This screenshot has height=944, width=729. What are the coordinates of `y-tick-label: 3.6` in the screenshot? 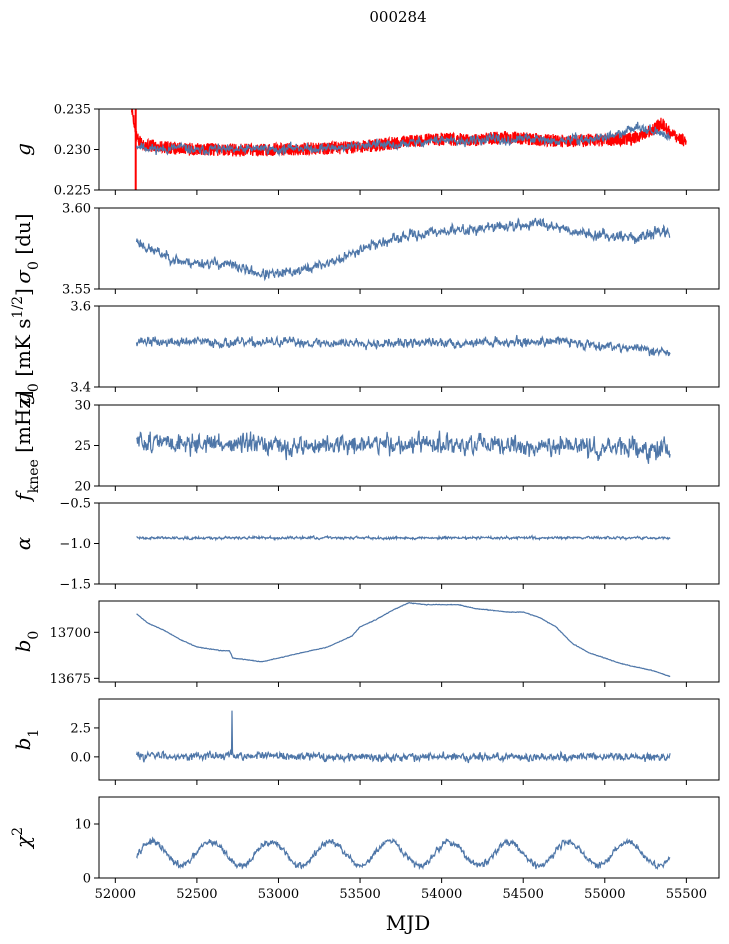 It's located at (80, 307).